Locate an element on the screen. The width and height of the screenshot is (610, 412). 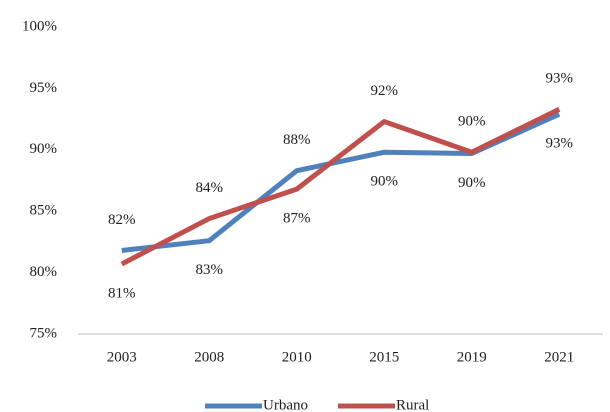
data-label: 92% is located at coordinates (385, 91).